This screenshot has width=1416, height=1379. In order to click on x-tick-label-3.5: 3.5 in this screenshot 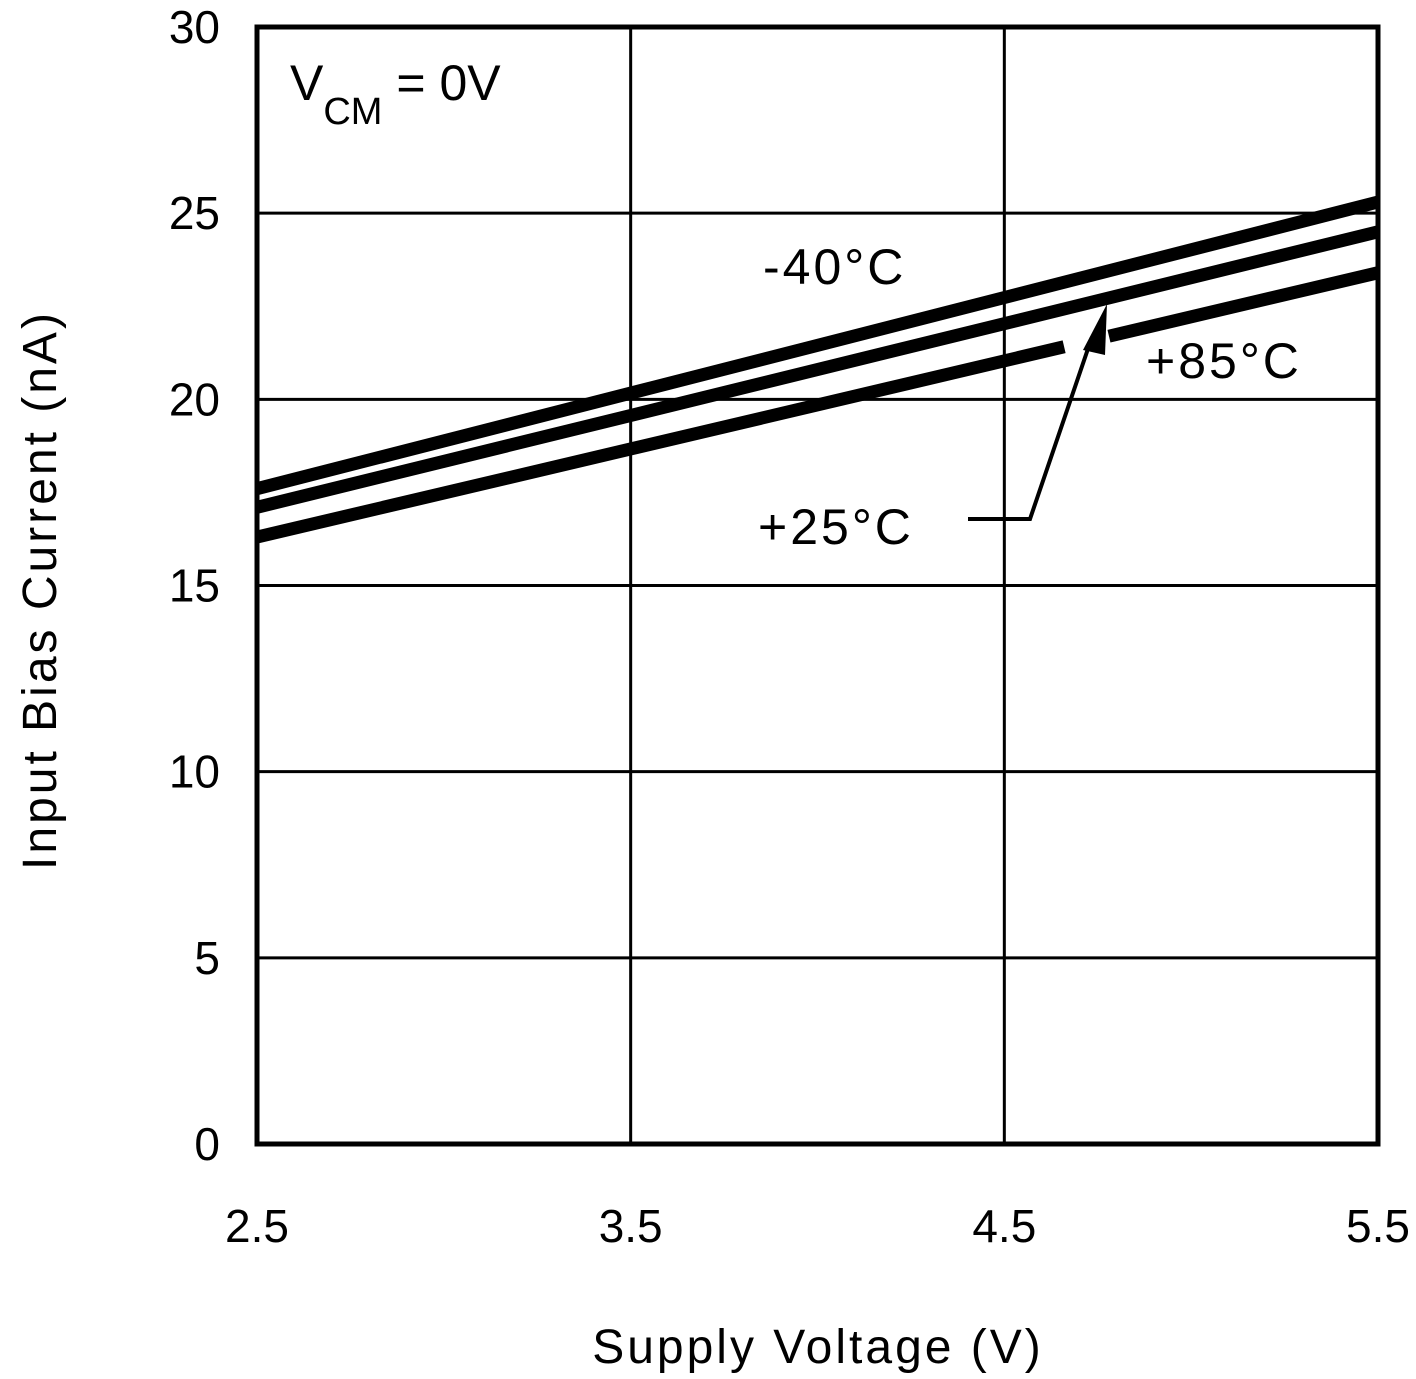, I will do `click(631, 1226)`.